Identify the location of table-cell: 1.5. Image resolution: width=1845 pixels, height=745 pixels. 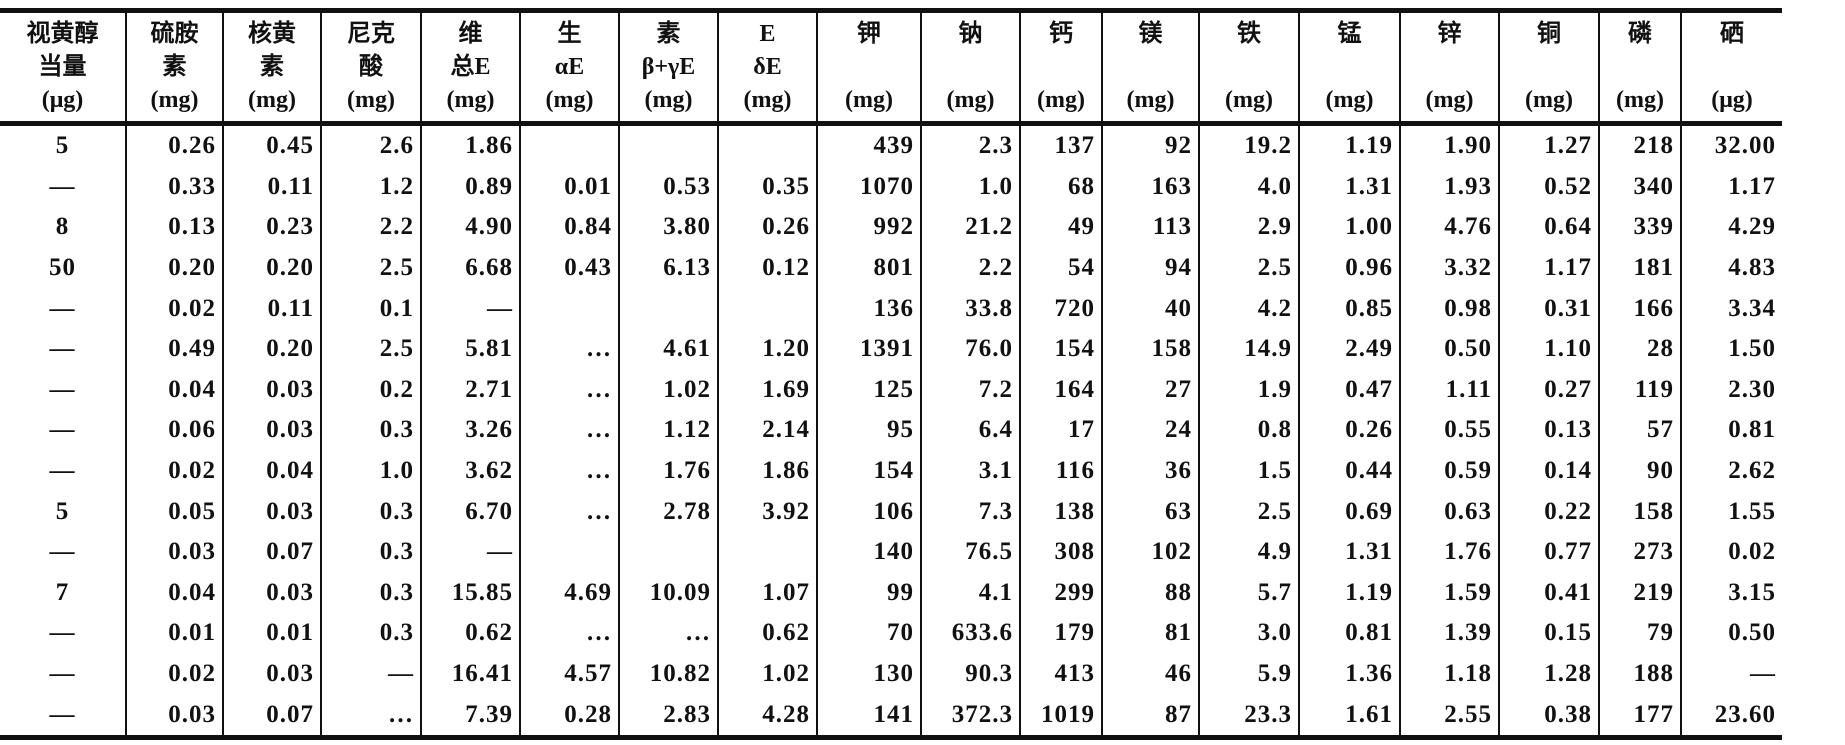
(1248, 471).